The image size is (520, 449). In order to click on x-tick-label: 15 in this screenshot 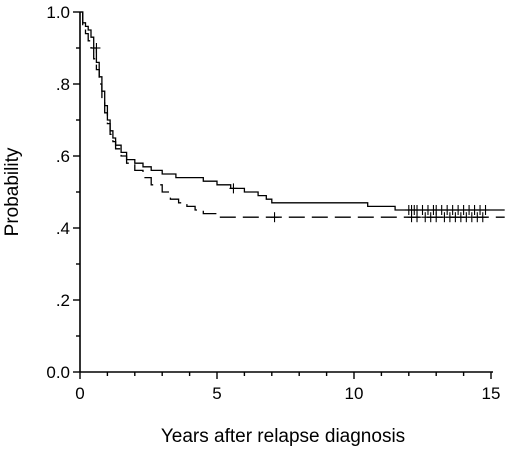, I will do `click(491, 393)`.